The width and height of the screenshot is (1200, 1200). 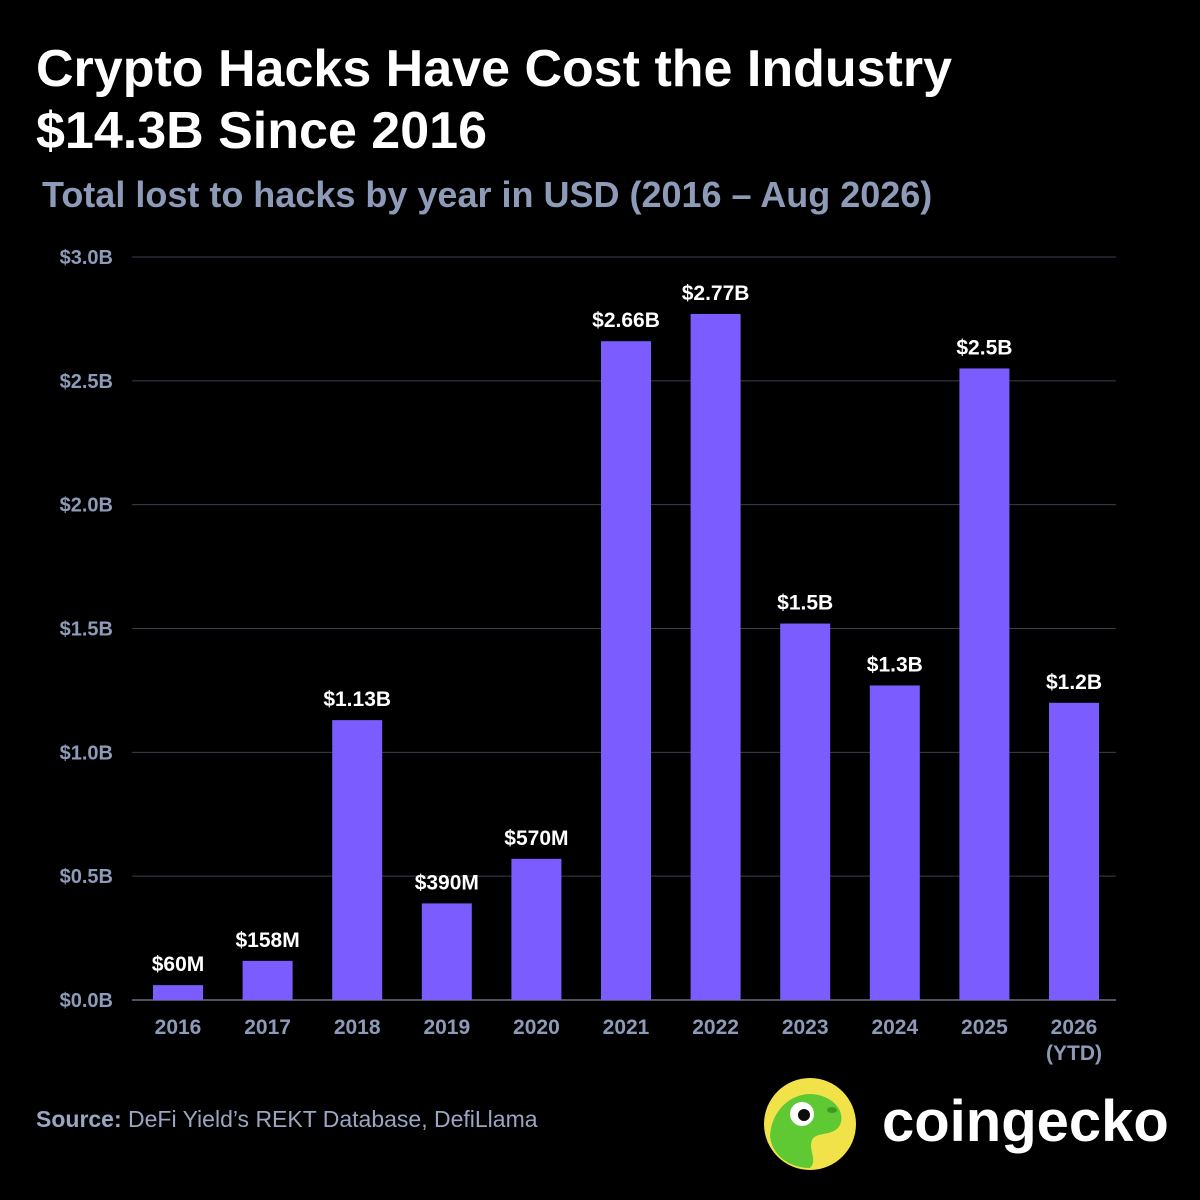 I want to click on source-label: Source:, so click(x=79, y=1119).